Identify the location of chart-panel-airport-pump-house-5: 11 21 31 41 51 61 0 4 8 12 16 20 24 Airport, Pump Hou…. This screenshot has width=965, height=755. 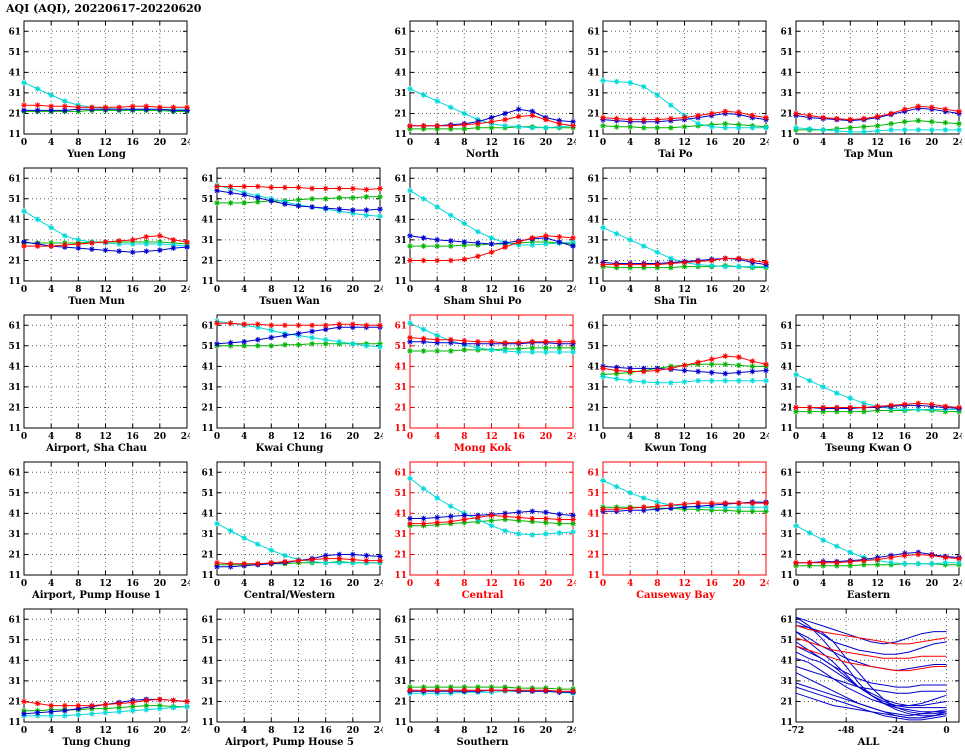
(289, 678).